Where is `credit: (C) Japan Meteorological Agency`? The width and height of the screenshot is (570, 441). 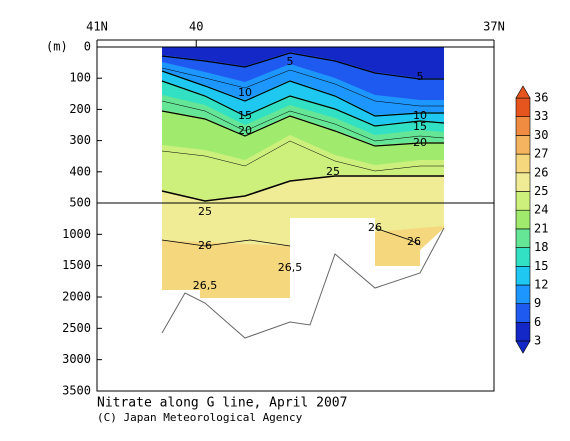 credit: (C) Japan Meteorological Agency is located at coordinates (200, 417).